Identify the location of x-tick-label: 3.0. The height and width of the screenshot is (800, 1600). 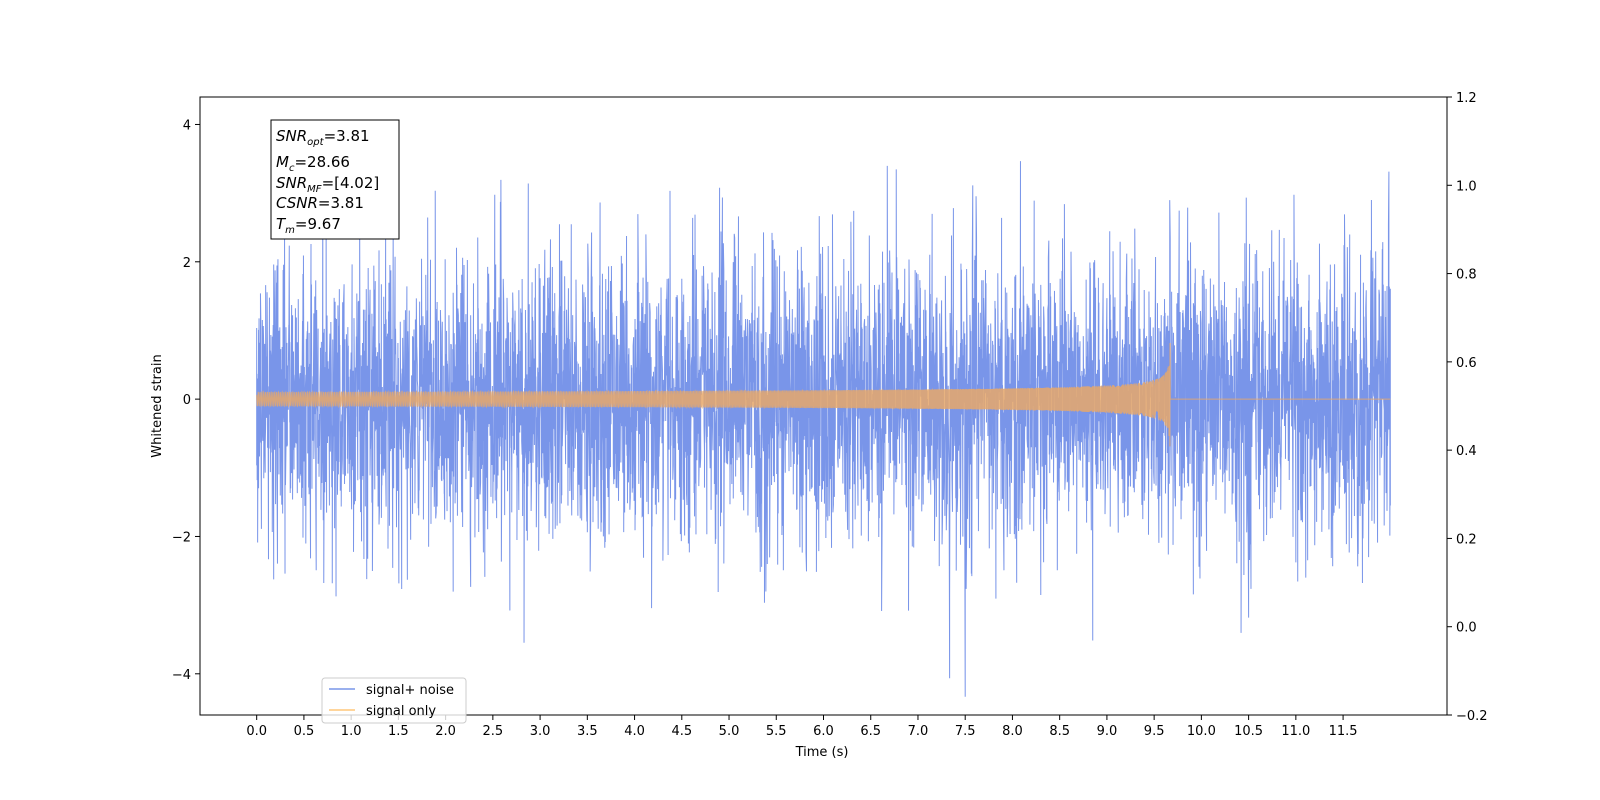
(540, 731).